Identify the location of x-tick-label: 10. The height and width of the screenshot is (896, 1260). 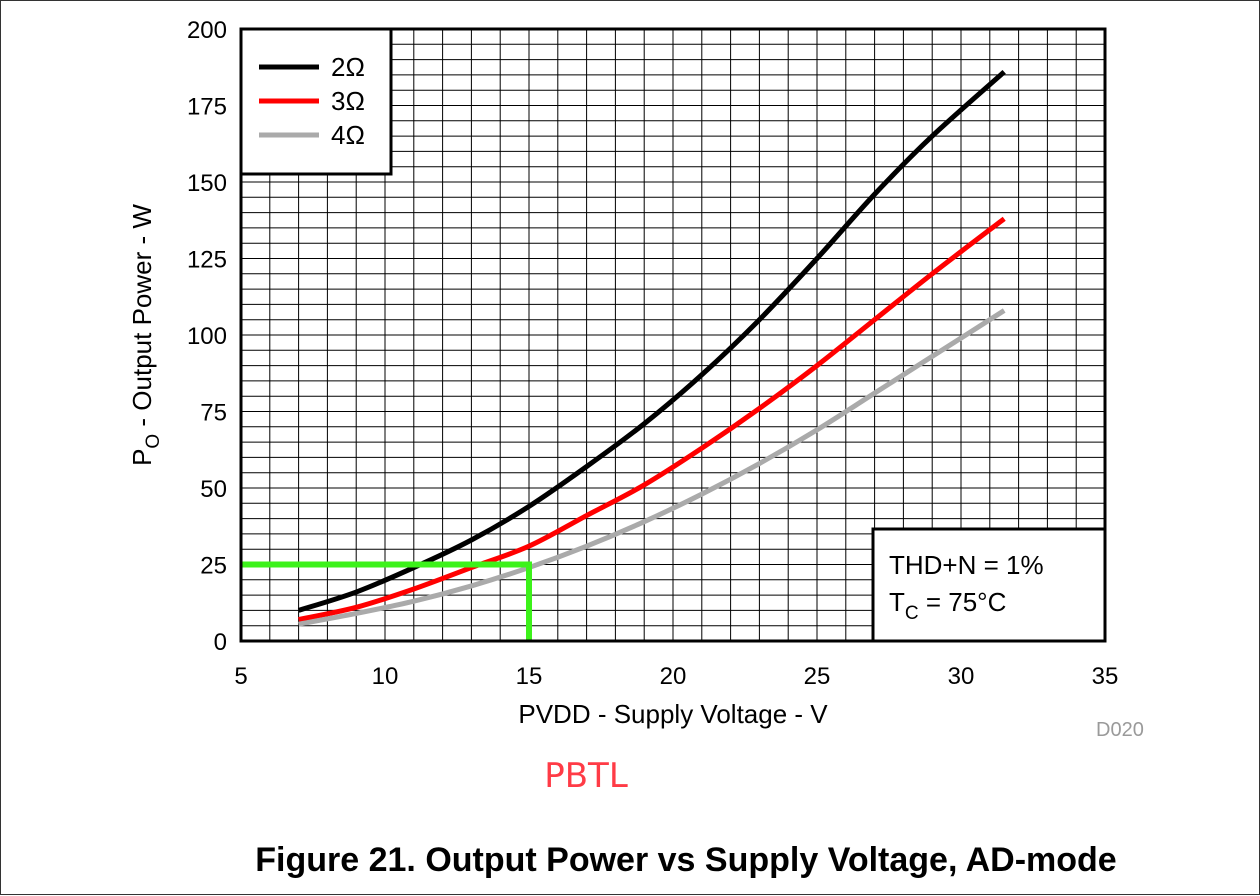
(385, 676).